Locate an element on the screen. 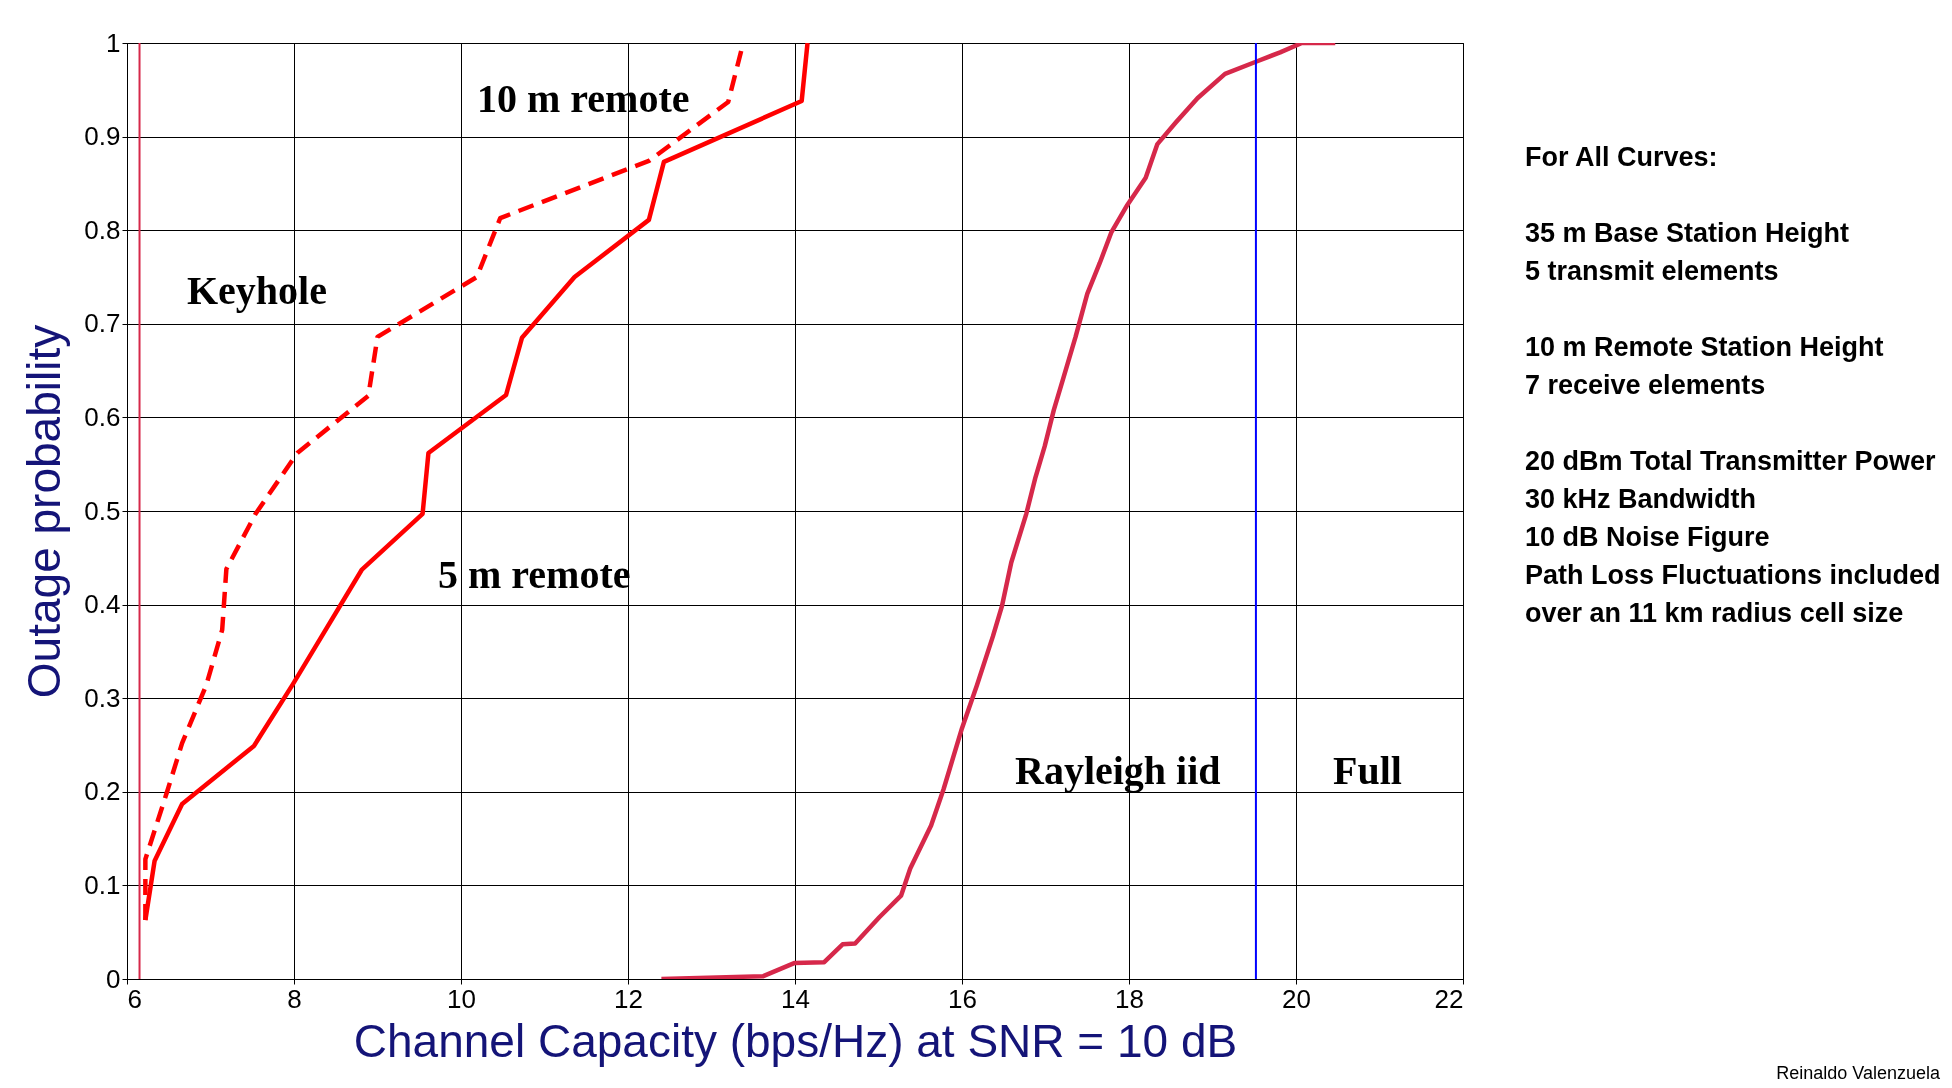 Image resolution: width=1952 pixels, height=1088 pixels. x-tick-label: 18 is located at coordinates (1129, 998).